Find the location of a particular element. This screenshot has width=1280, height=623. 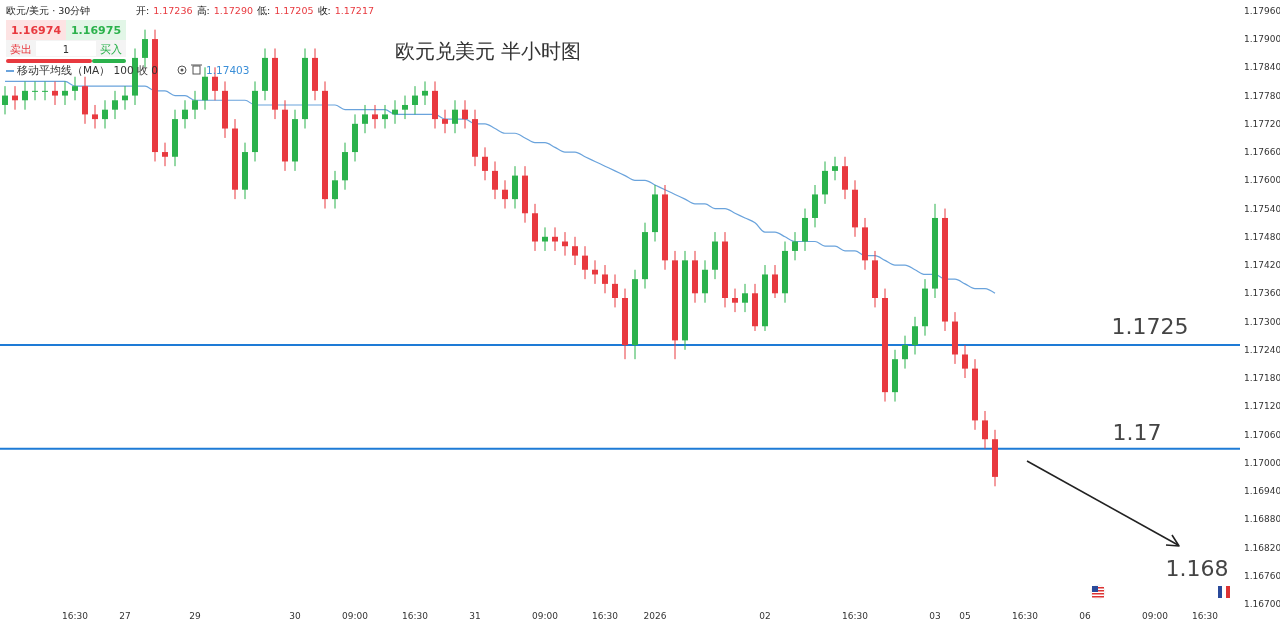

y-tick-label: 1.17360 is located at coordinates (1262, 293).